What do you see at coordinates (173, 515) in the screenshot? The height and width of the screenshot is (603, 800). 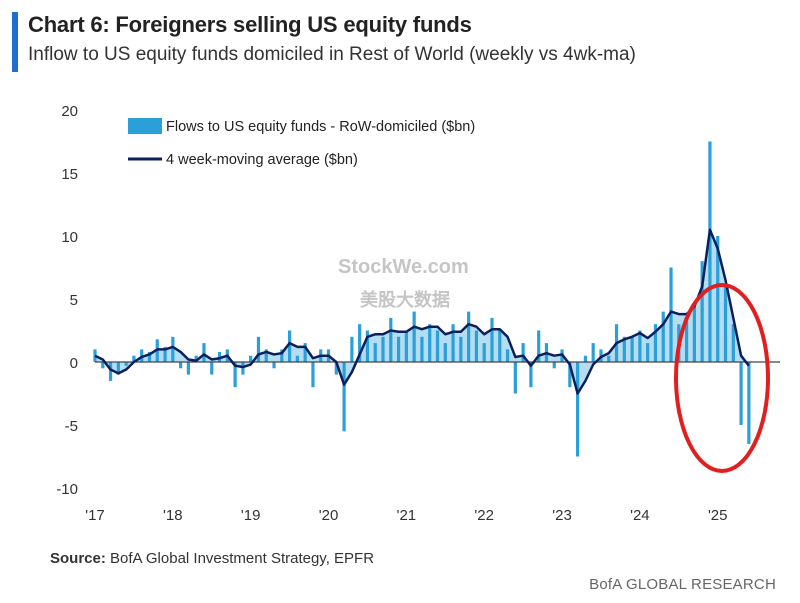 I see `x-tick-label: '18` at bounding box center [173, 515].